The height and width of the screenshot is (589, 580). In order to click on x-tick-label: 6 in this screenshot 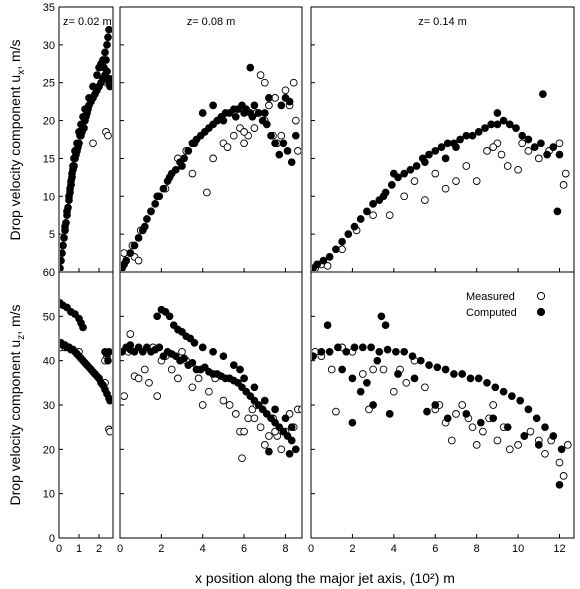, I will do `click(244, 549)`.